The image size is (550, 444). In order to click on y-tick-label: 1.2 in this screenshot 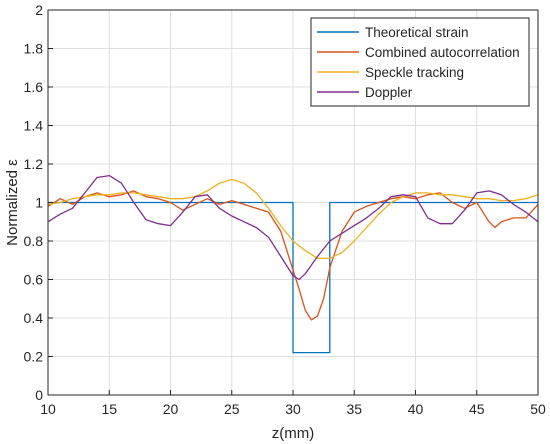, I will do `click(34, 164)`.